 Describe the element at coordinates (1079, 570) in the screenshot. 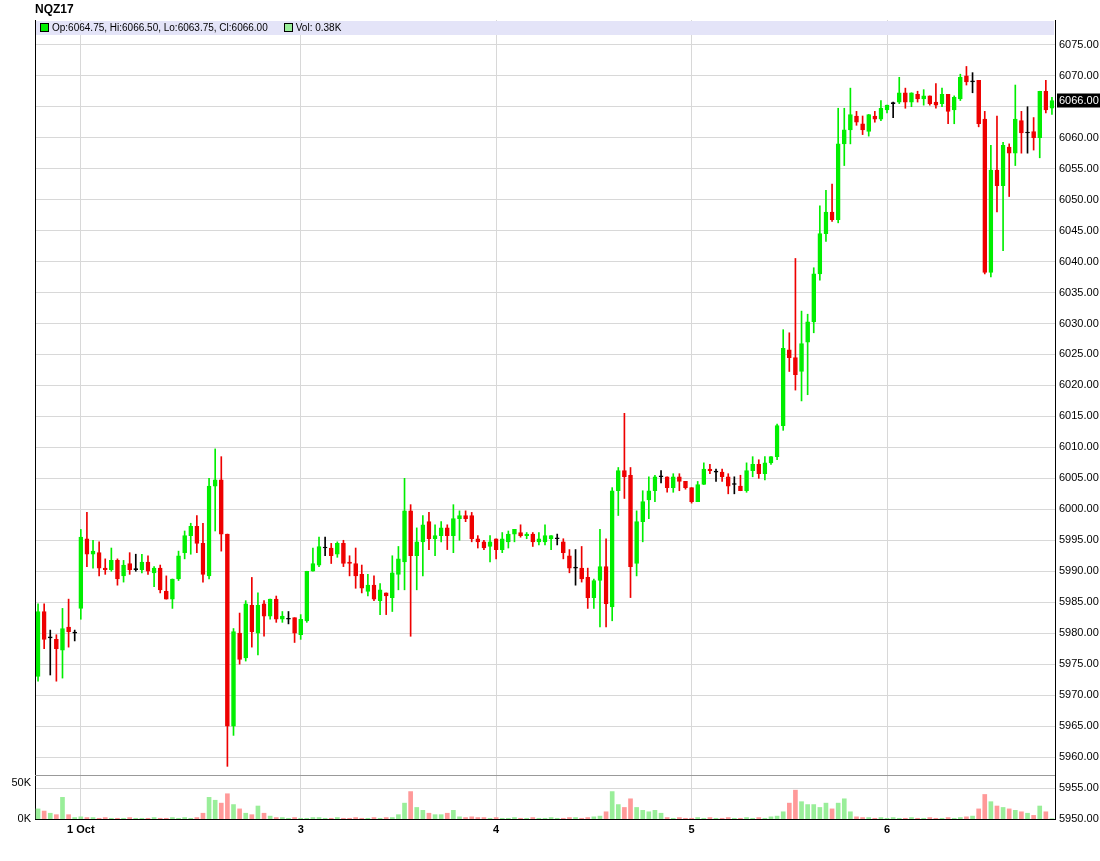

I see `y-tick-label: 5990.00` at that location.